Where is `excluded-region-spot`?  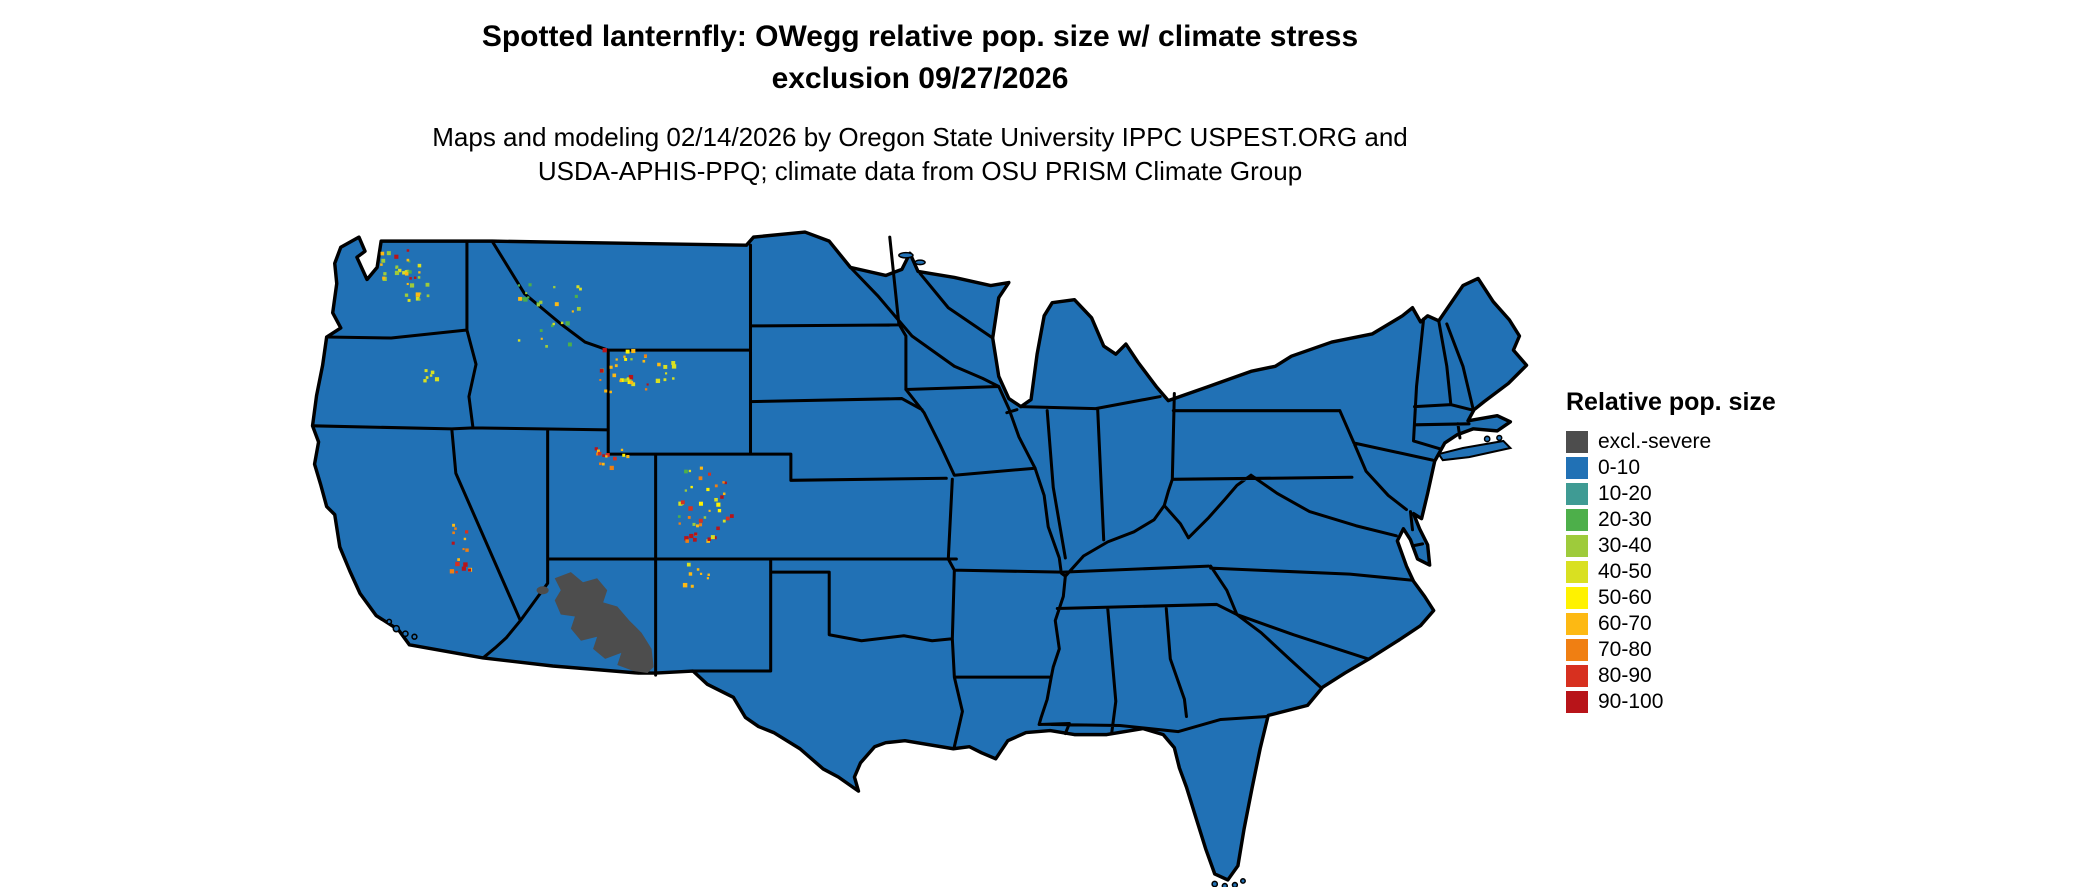
excluded-region-spot is located at coordinates (542, 590).